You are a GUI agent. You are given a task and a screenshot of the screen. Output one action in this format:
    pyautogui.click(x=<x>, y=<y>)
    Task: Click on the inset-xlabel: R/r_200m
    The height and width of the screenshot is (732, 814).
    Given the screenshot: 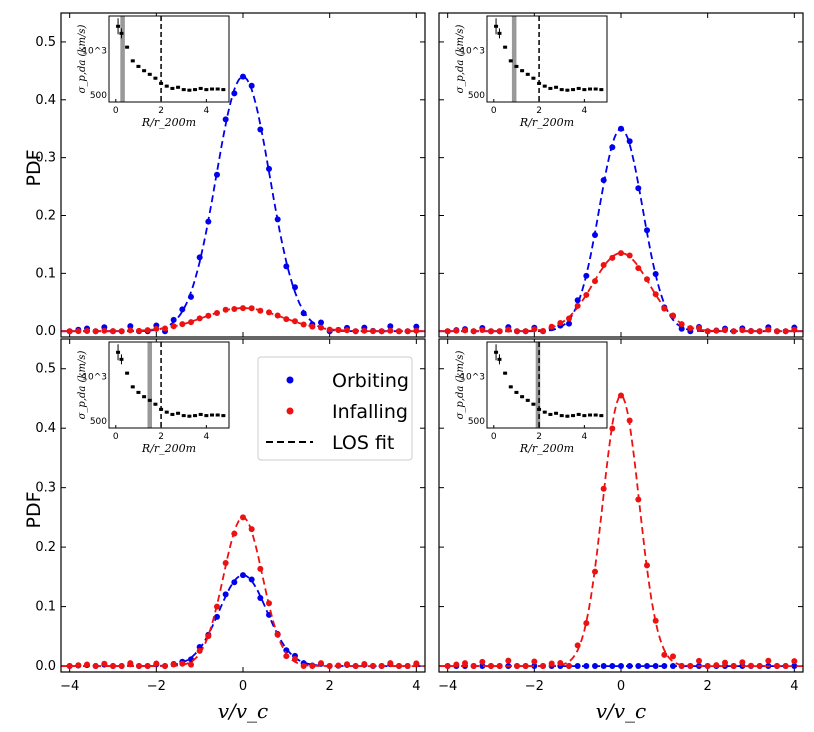 What is the action you would take?
    pyautogui.click(x=168, y=122)
    